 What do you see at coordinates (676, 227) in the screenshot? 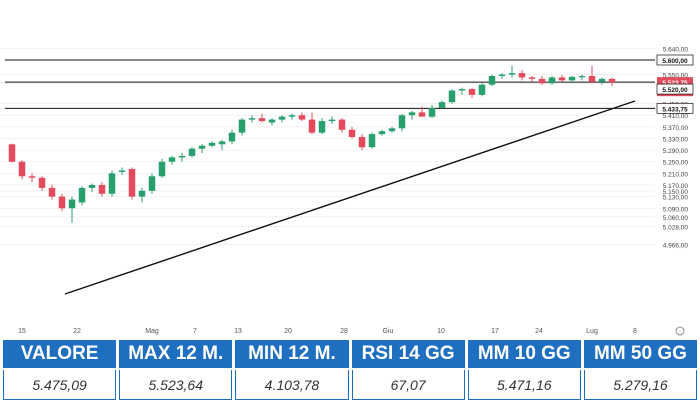
I see `y-tick-label: 5.028,00` at bounding box center [676, 227].